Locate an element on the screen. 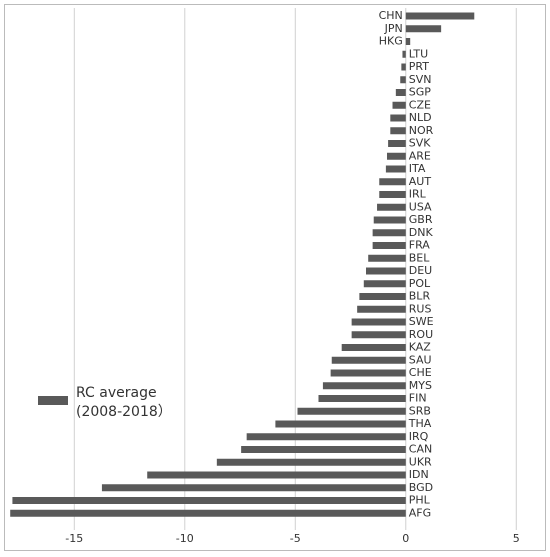  y-tick-label: CAN is located at coordinates (420, 449).